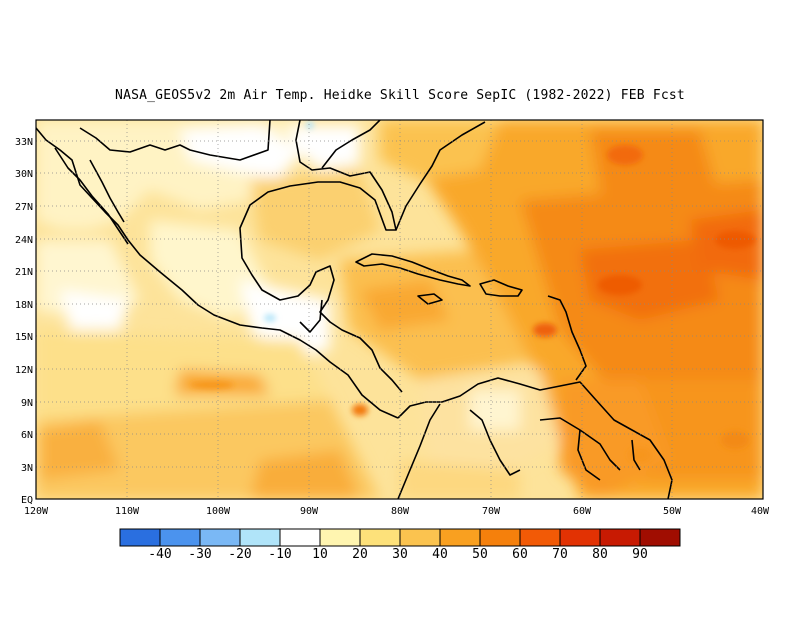 This screenshot has height=618, width=800. What do you see at coordinates (159, 554) in the screenshot?
I see `colorbar-label: -40` at bounding box center [159, 554].